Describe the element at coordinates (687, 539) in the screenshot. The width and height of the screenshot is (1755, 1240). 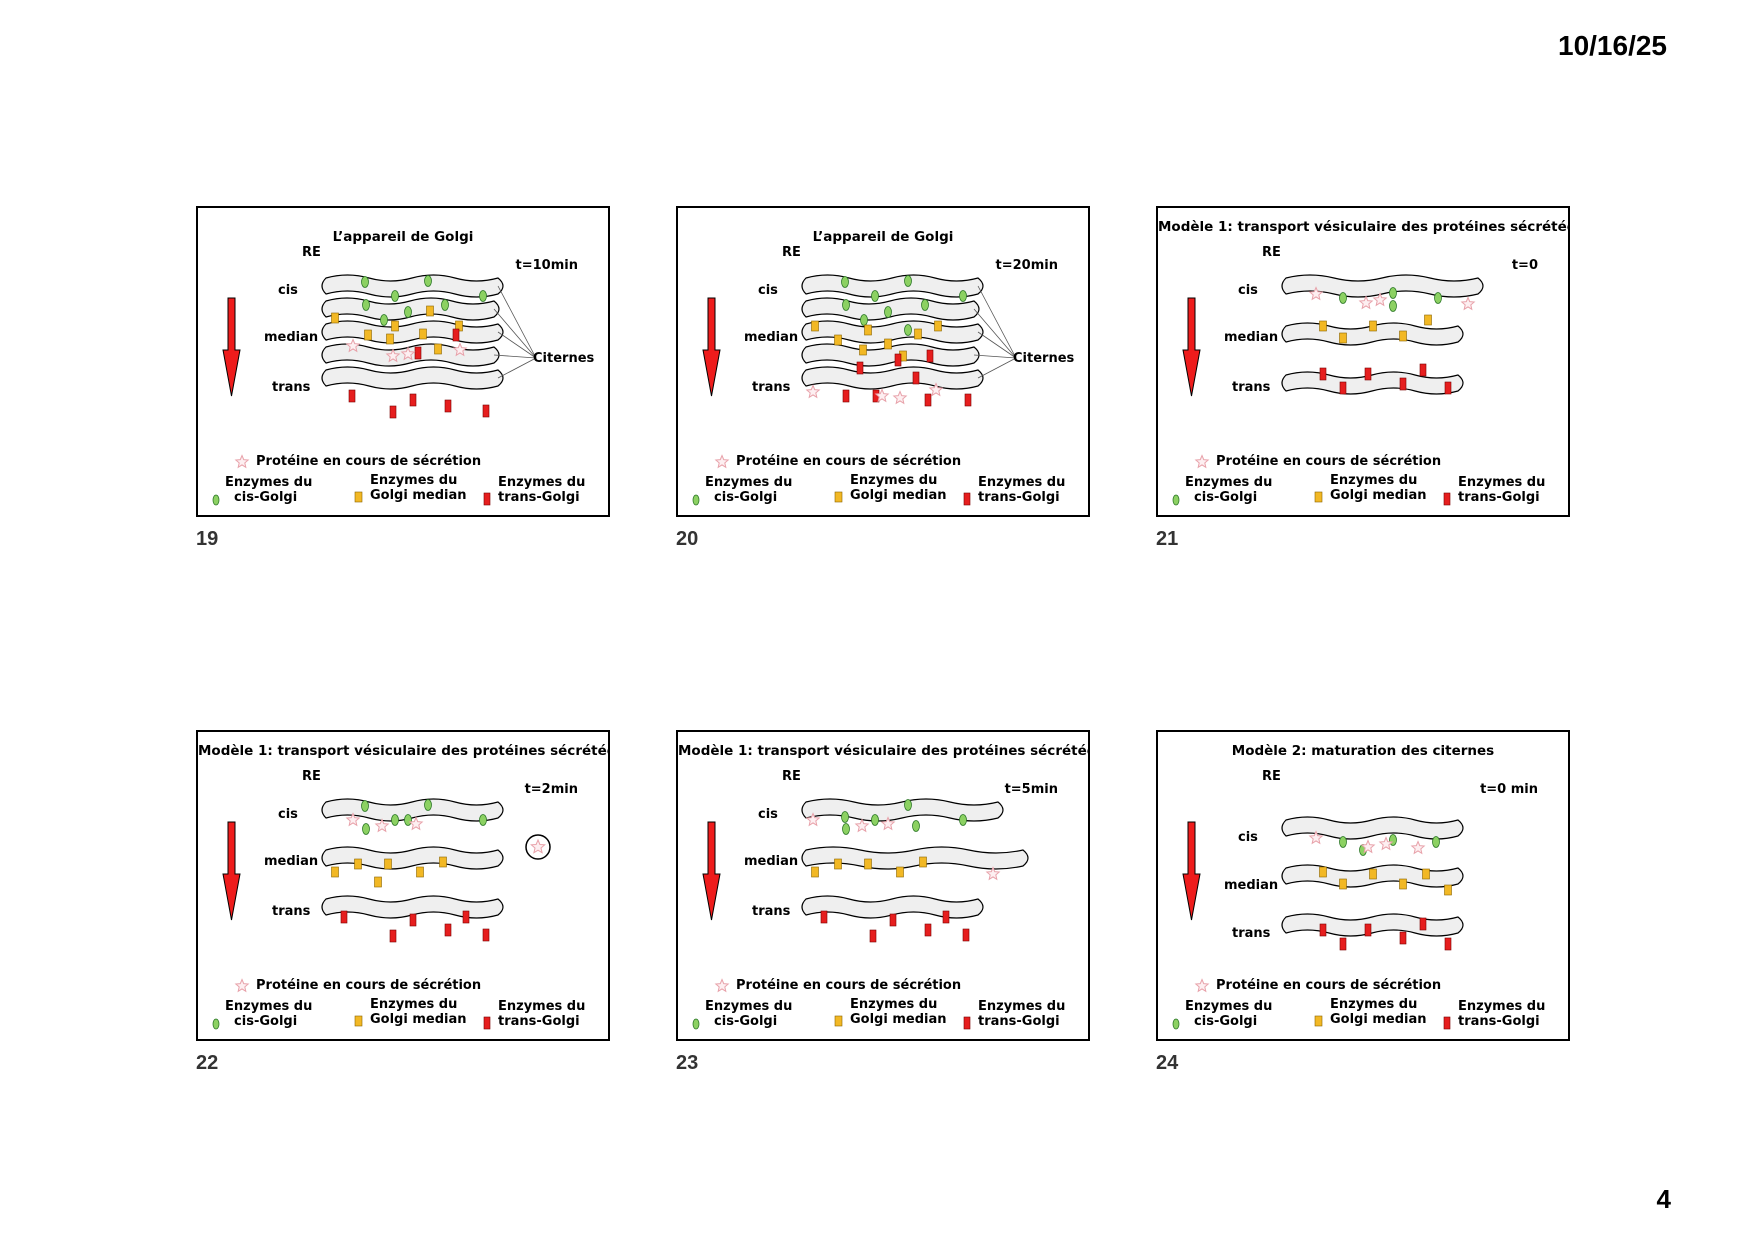
I see `slide-number: 20` at that location.